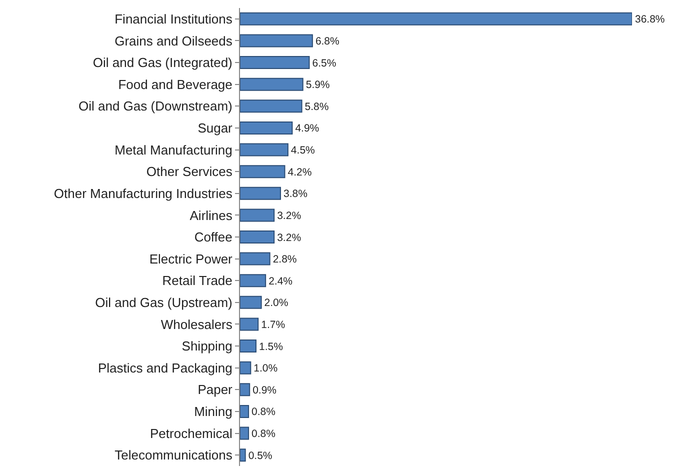 This screenshot has height=468, width=683. What do you see at coordinates (196, 324) in the screenshot?
I see `y-tick-label: Wholesalers` at bounding box center [196, 324].